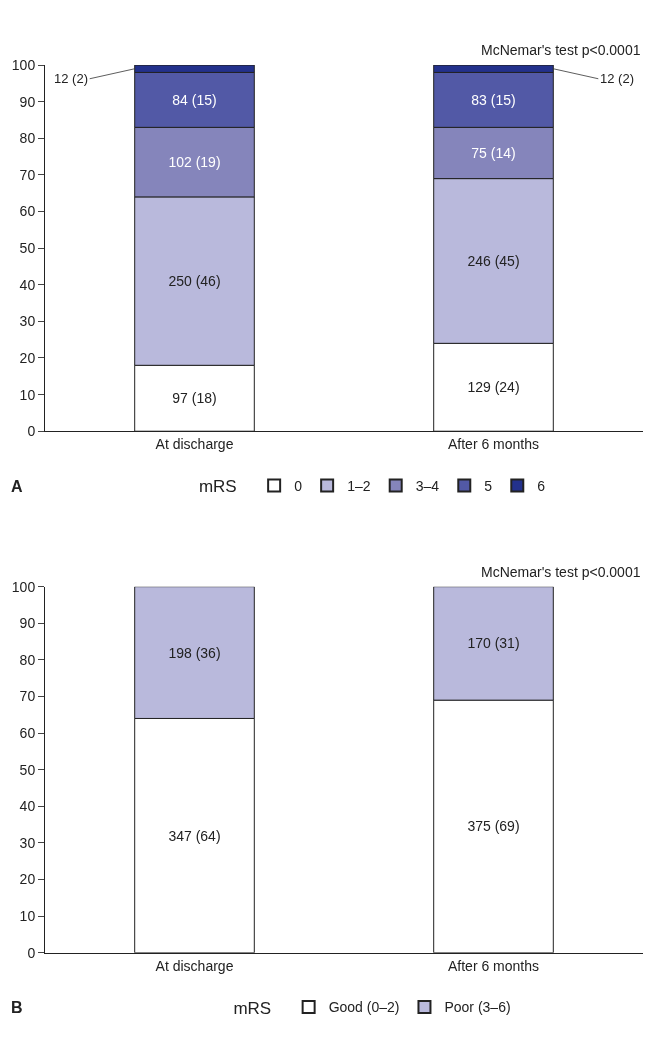  I want to click on legend-label: Poor (3–6), so click(477, 1007).